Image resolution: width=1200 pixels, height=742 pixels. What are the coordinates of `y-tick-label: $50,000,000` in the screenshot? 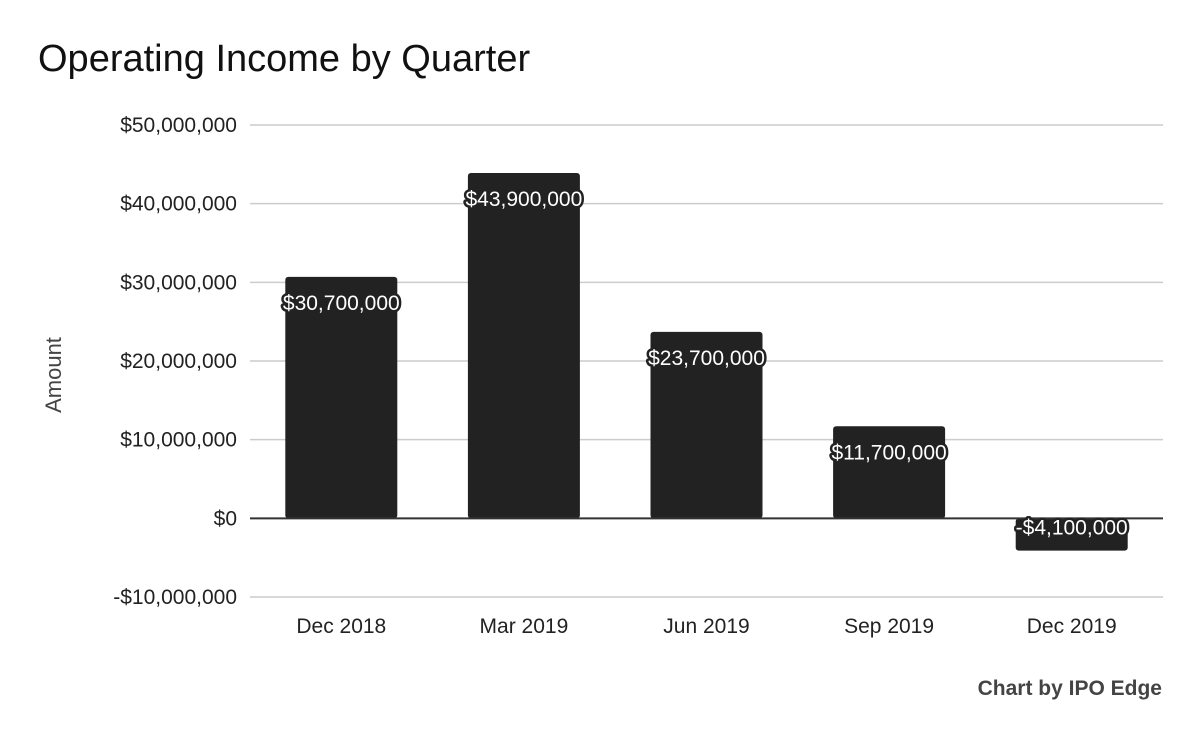 It's located at (178, 125).